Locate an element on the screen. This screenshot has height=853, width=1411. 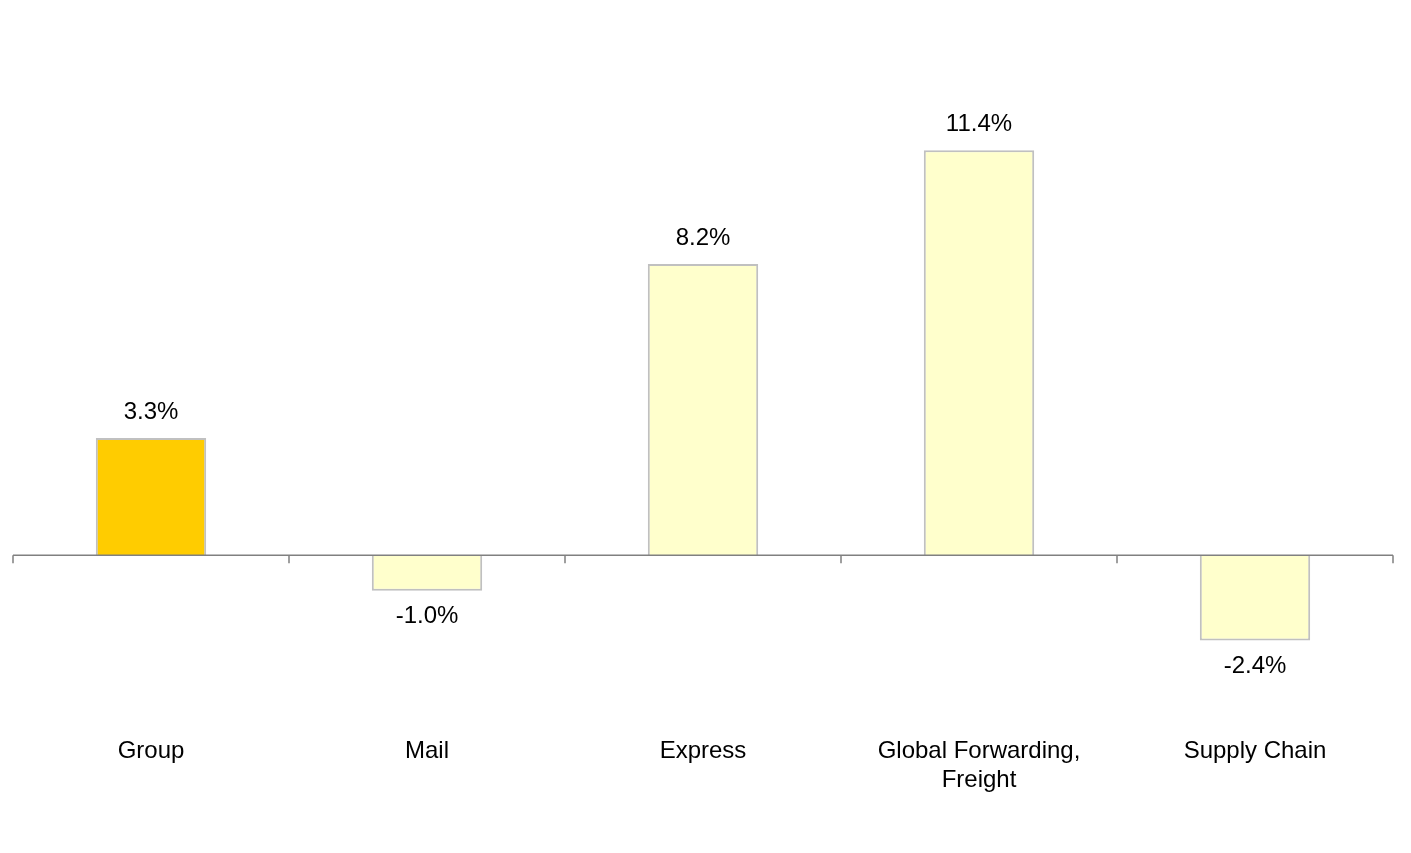
data-label: -2.4% is located at coordinates (1255, 665).